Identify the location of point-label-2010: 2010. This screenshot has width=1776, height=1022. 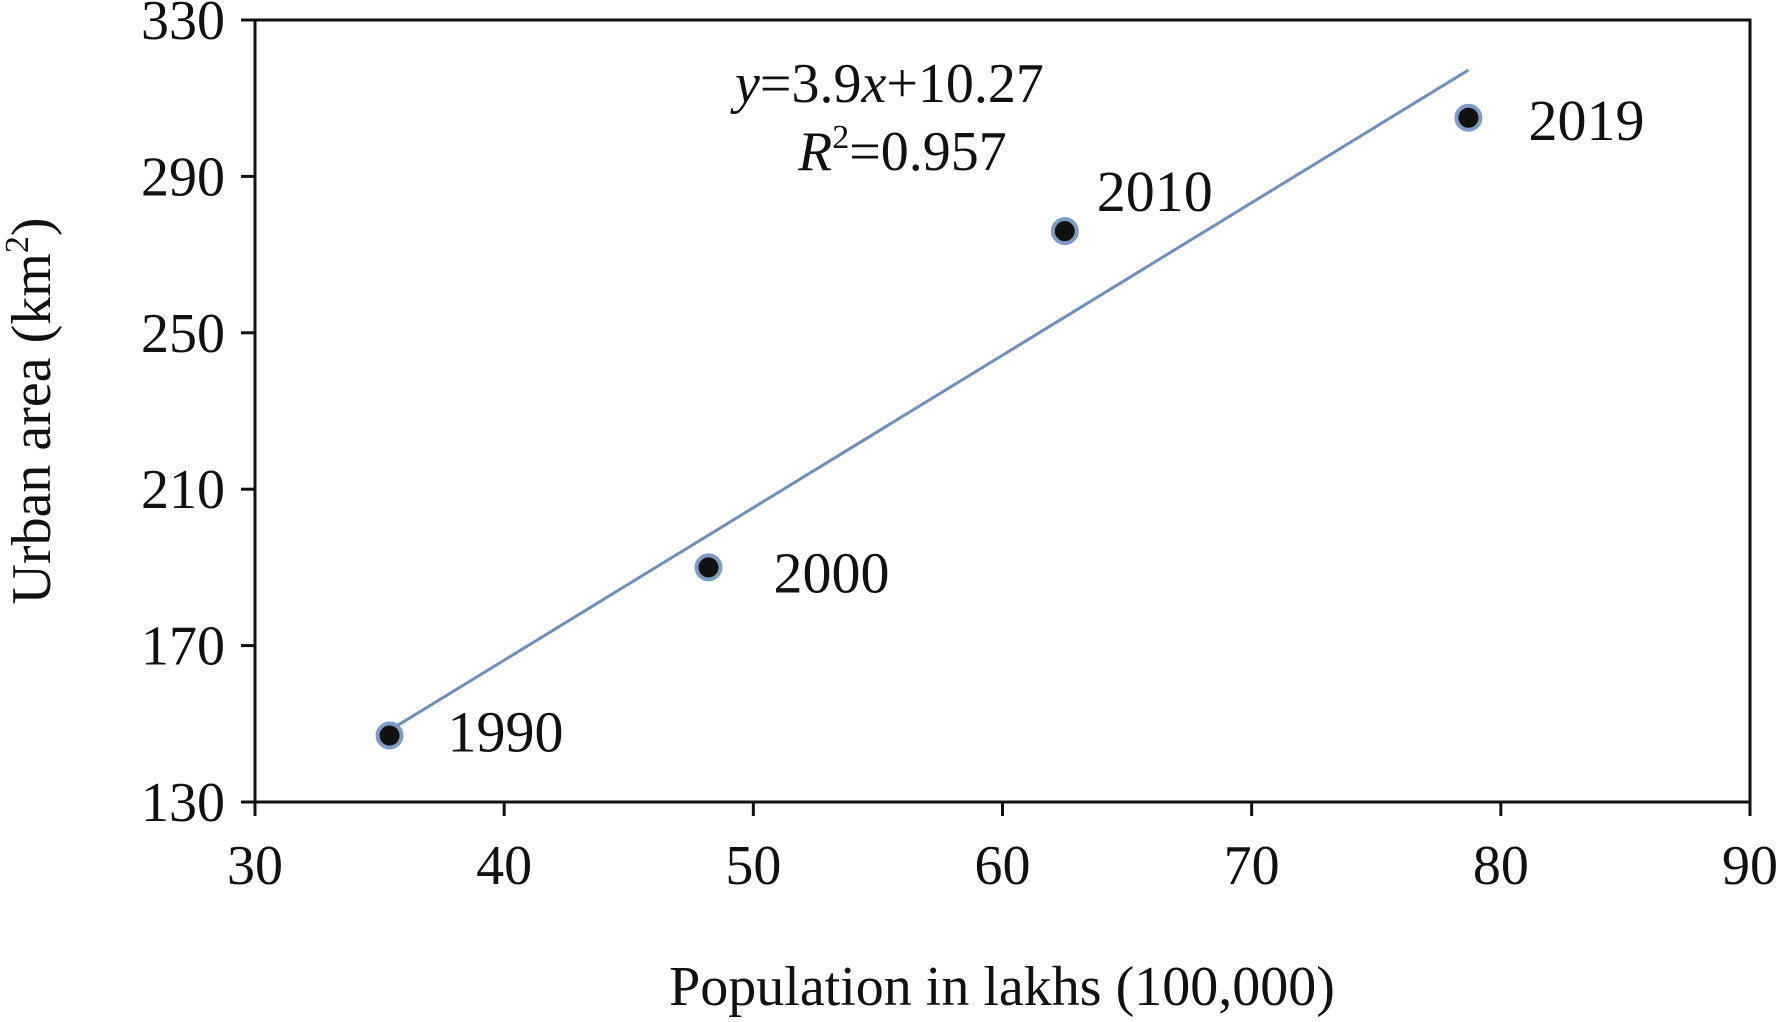
(1155, 191).